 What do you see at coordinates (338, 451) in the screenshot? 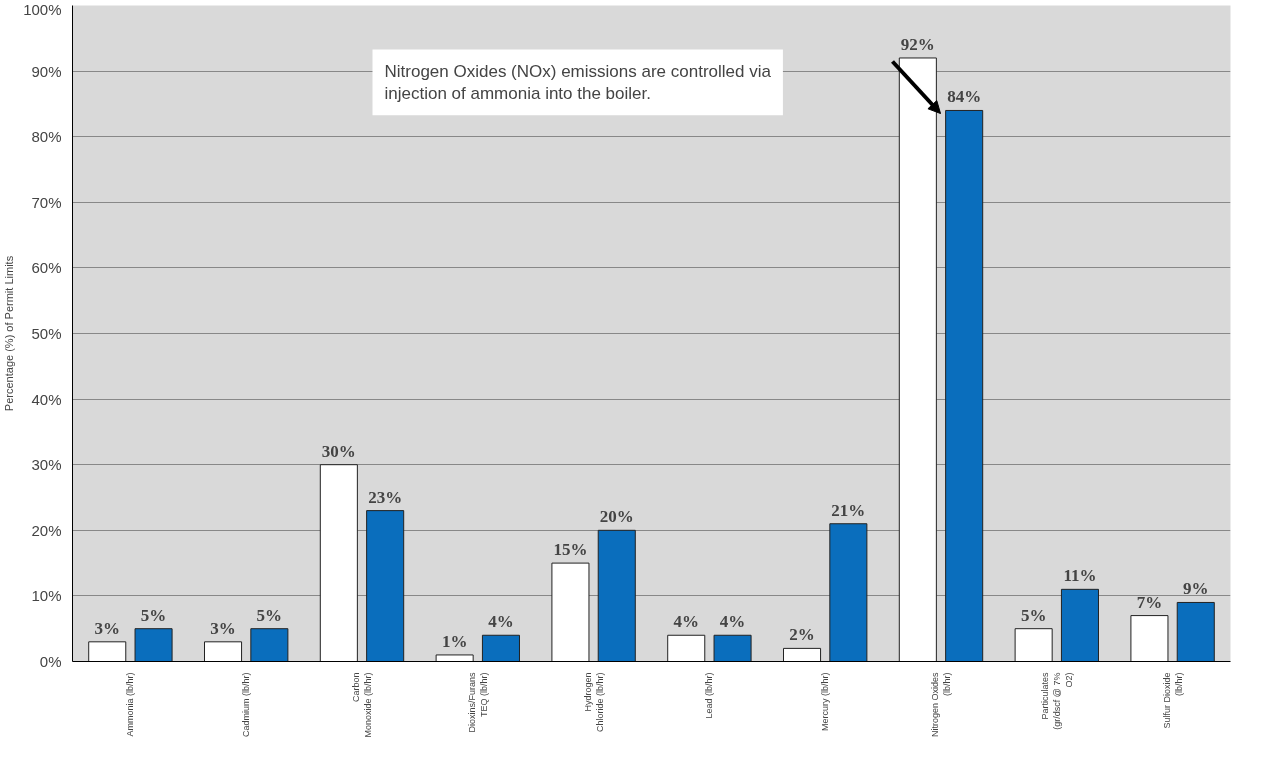
I see `data-label: 30%` at bounding box center [338, 451].